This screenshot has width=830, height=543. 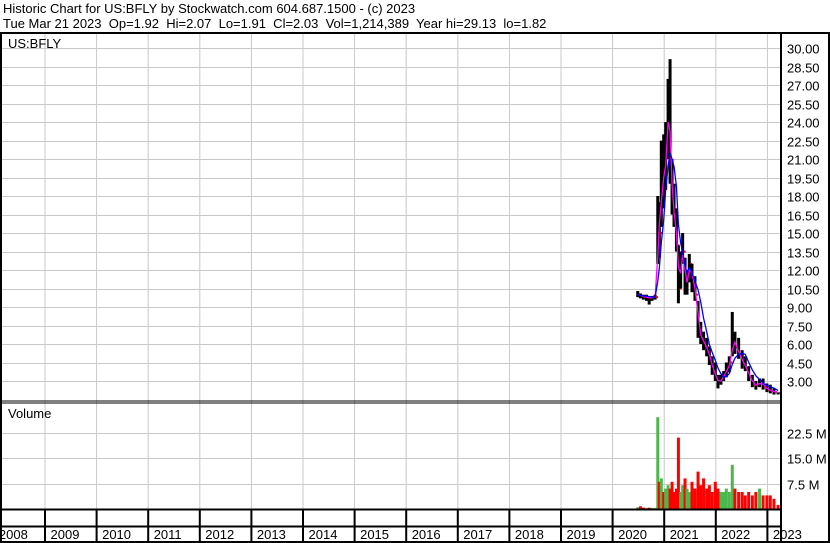 What do you see at coordinates (65, 534) in the screenshot?
I see `x-tick-label: 2009` at bounding box center [65, 534].